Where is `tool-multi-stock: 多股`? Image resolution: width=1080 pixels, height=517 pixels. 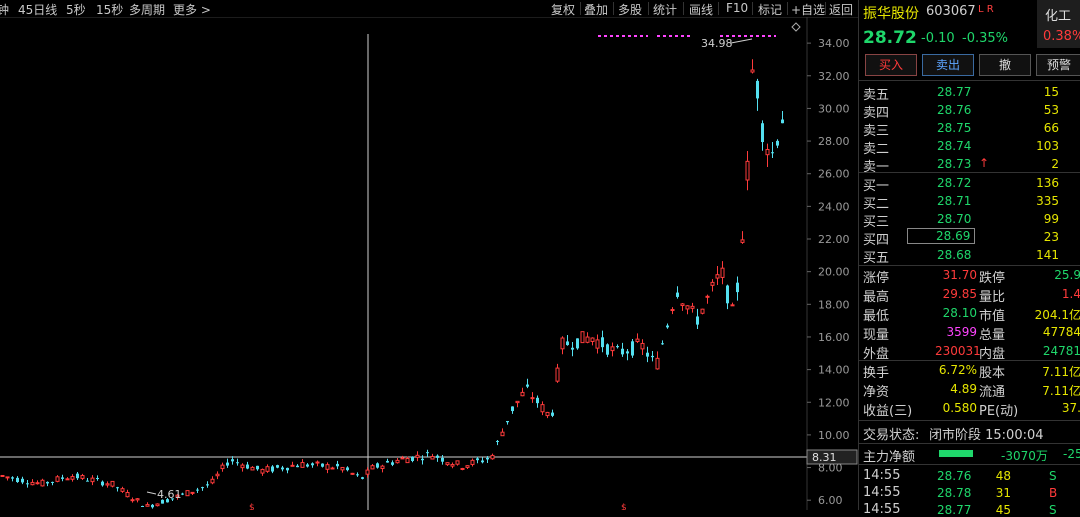 tool-multi-stock: 多股 is located at coordinates (630, 10).